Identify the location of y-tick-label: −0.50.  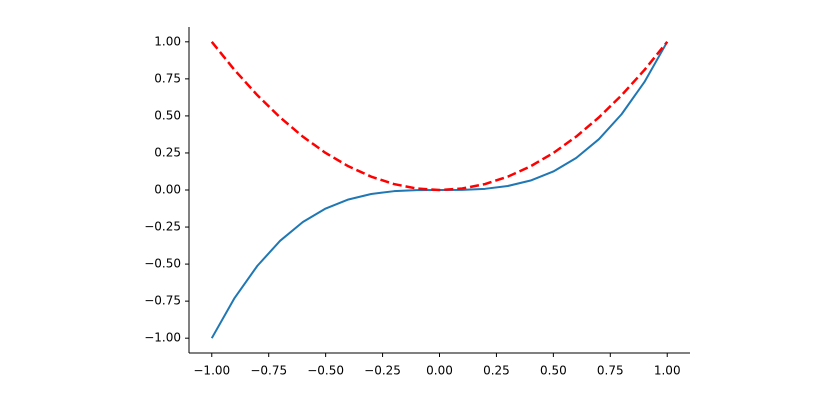
(162, 264).